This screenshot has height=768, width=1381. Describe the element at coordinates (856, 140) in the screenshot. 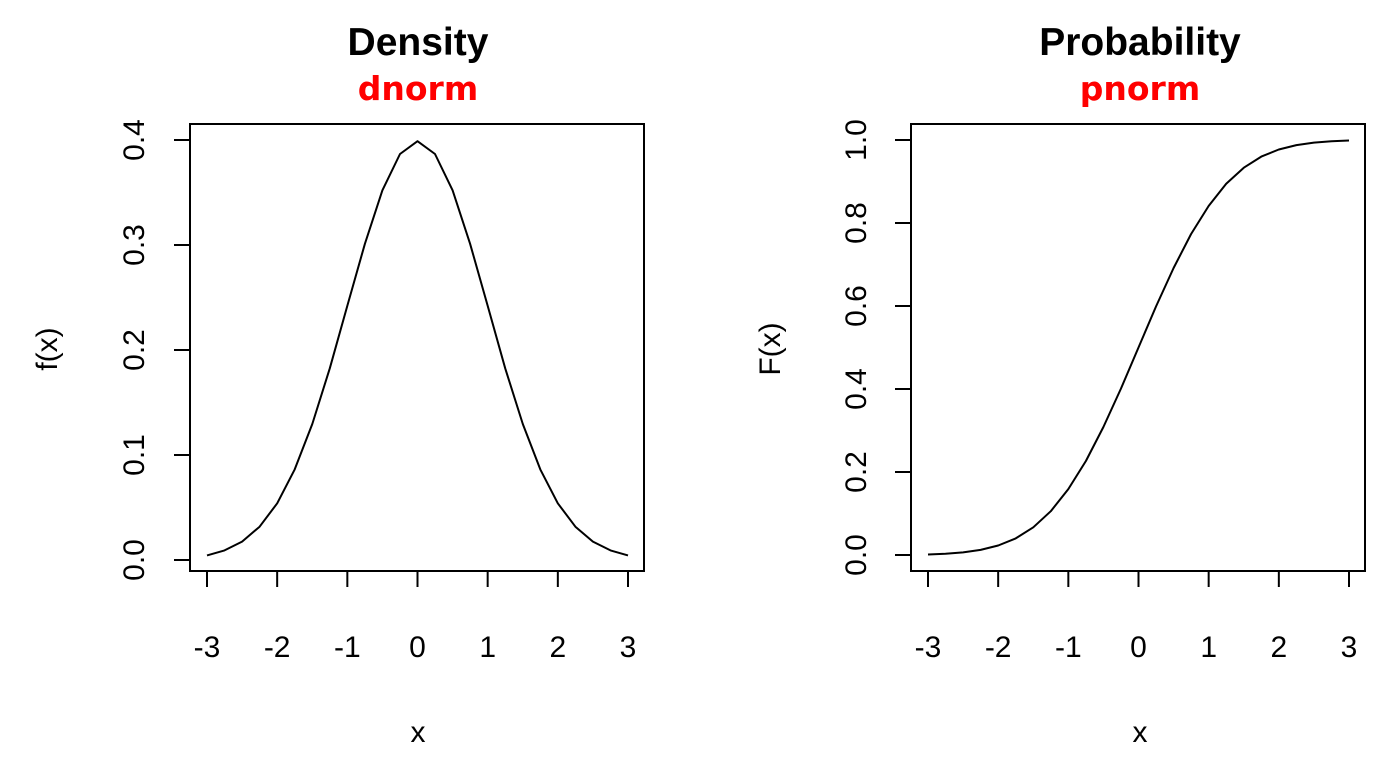

I see `y-tick-label: 1.0` at that location.